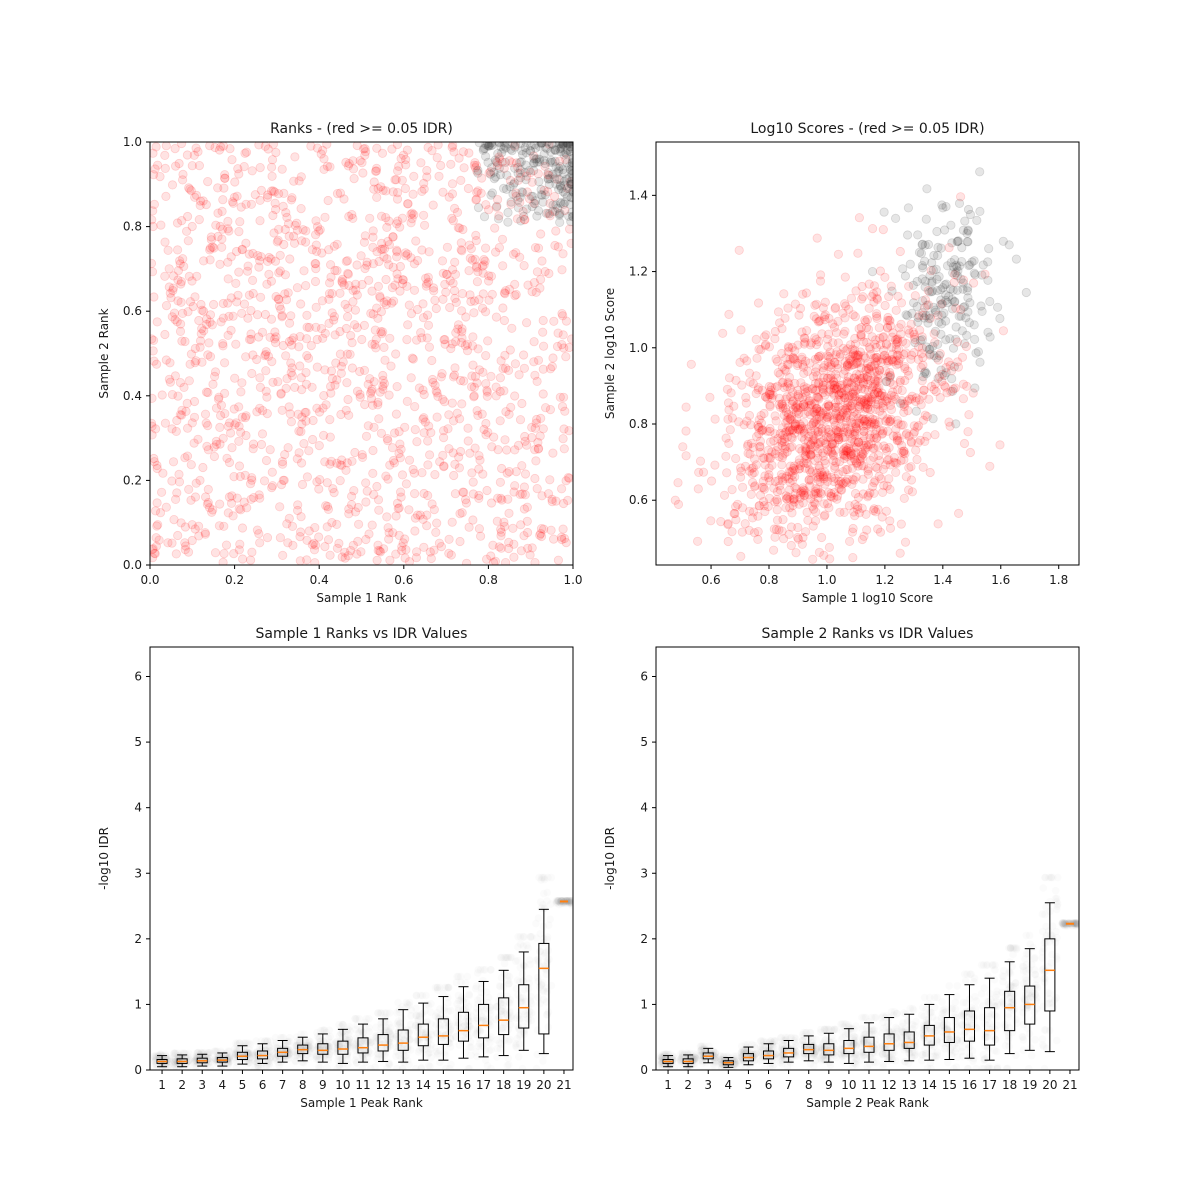  What do you see at coordinates (132, 396) in the screenshot?
I see `ranks-scatter-ytick-label: 0.4` at bounding box center [132, 396].